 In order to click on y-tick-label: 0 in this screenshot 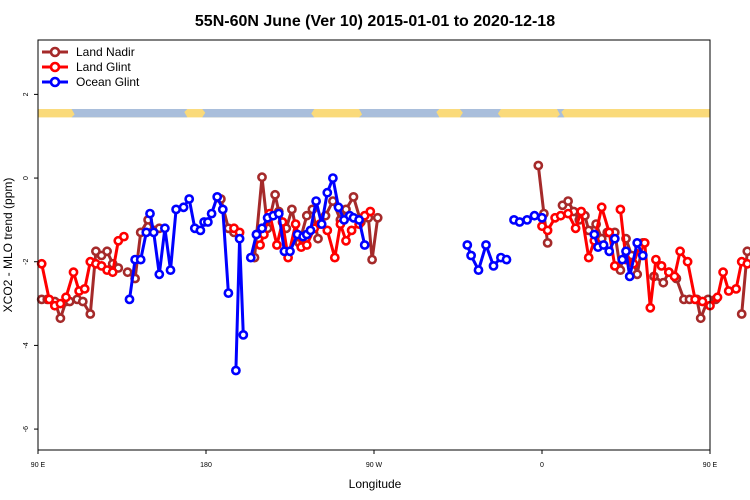, I will do `click(26, 178)`.